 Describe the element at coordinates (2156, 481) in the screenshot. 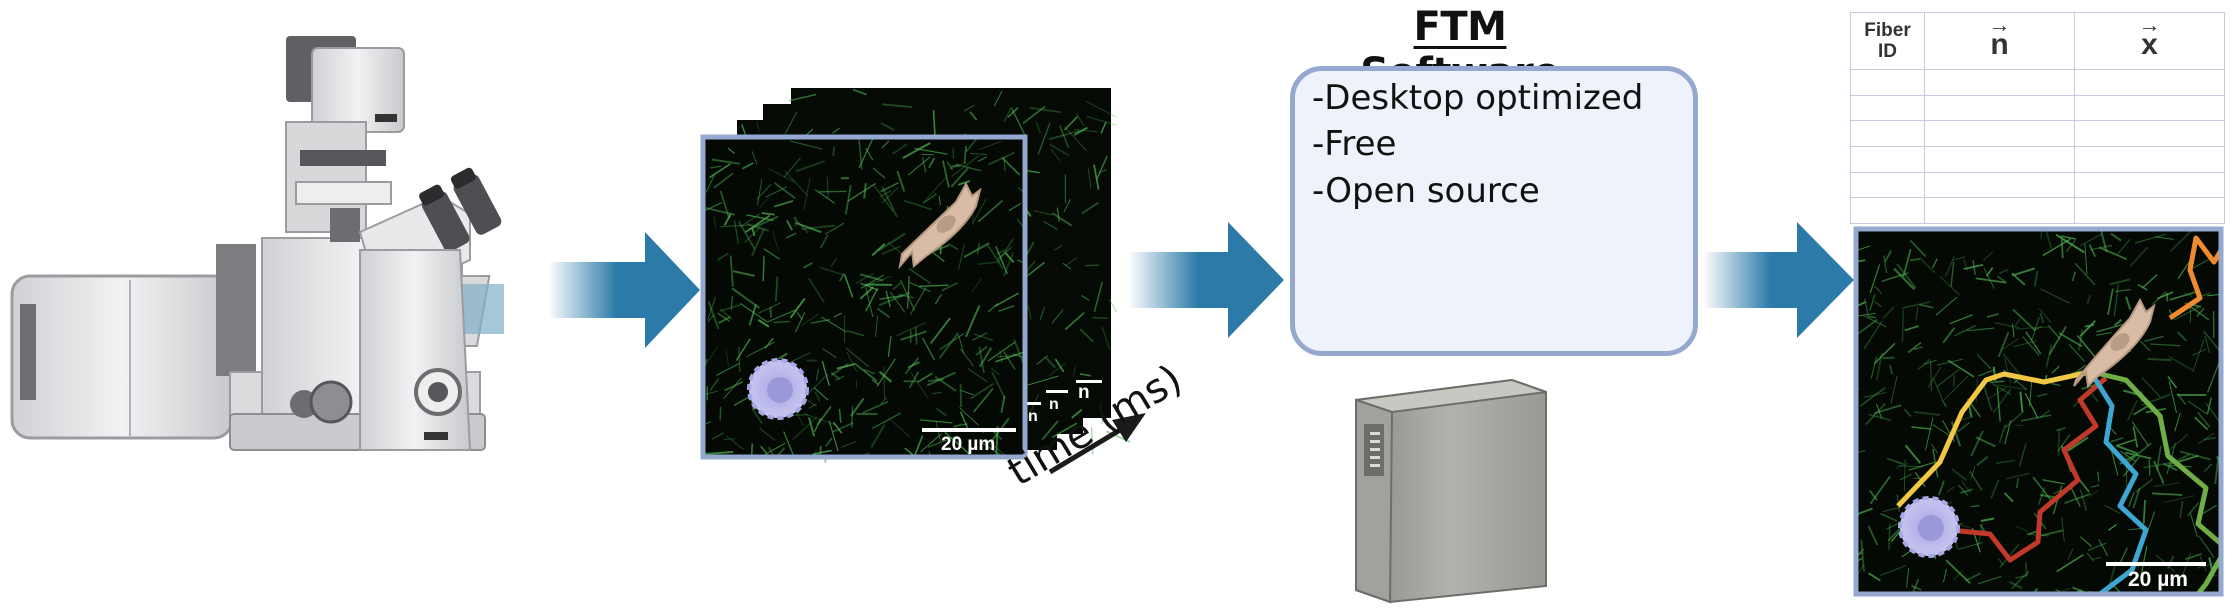

I see `trajectory-green` at that location.